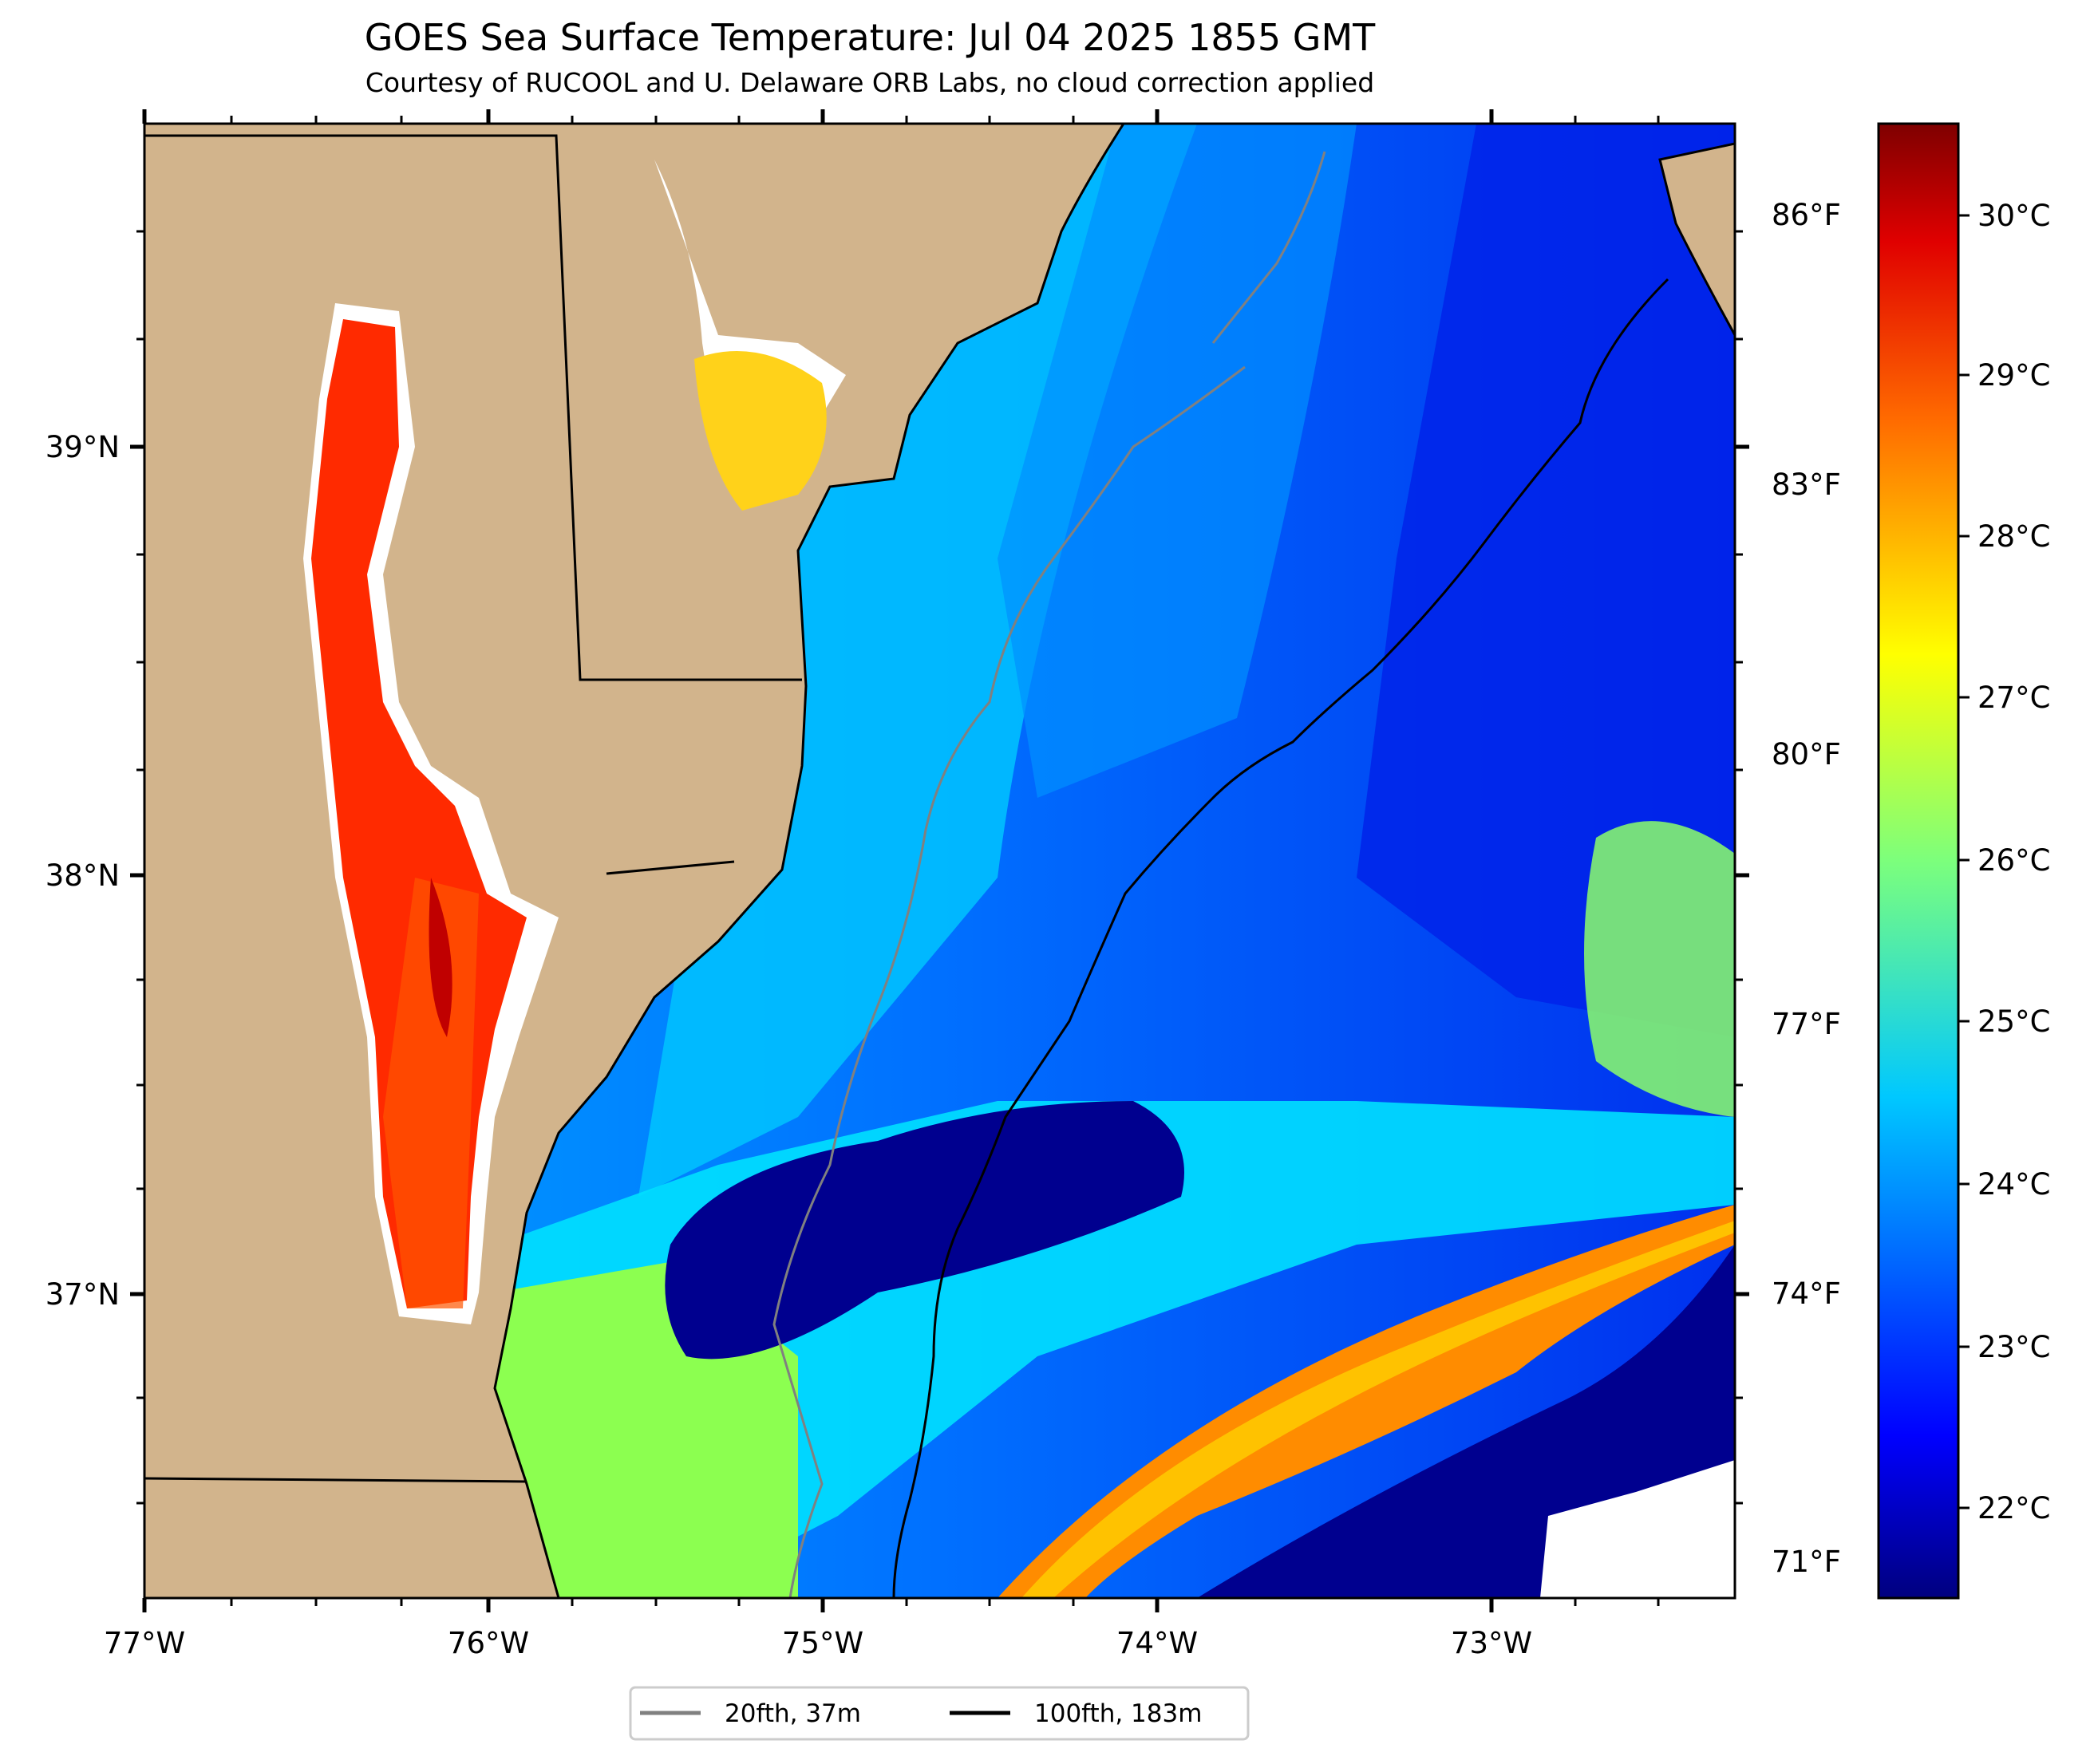 The image size is (2090, 1764). Describe the element at coordinates (1660, 969) in the screenshot. I see `offshore-warm-patch` at that location.